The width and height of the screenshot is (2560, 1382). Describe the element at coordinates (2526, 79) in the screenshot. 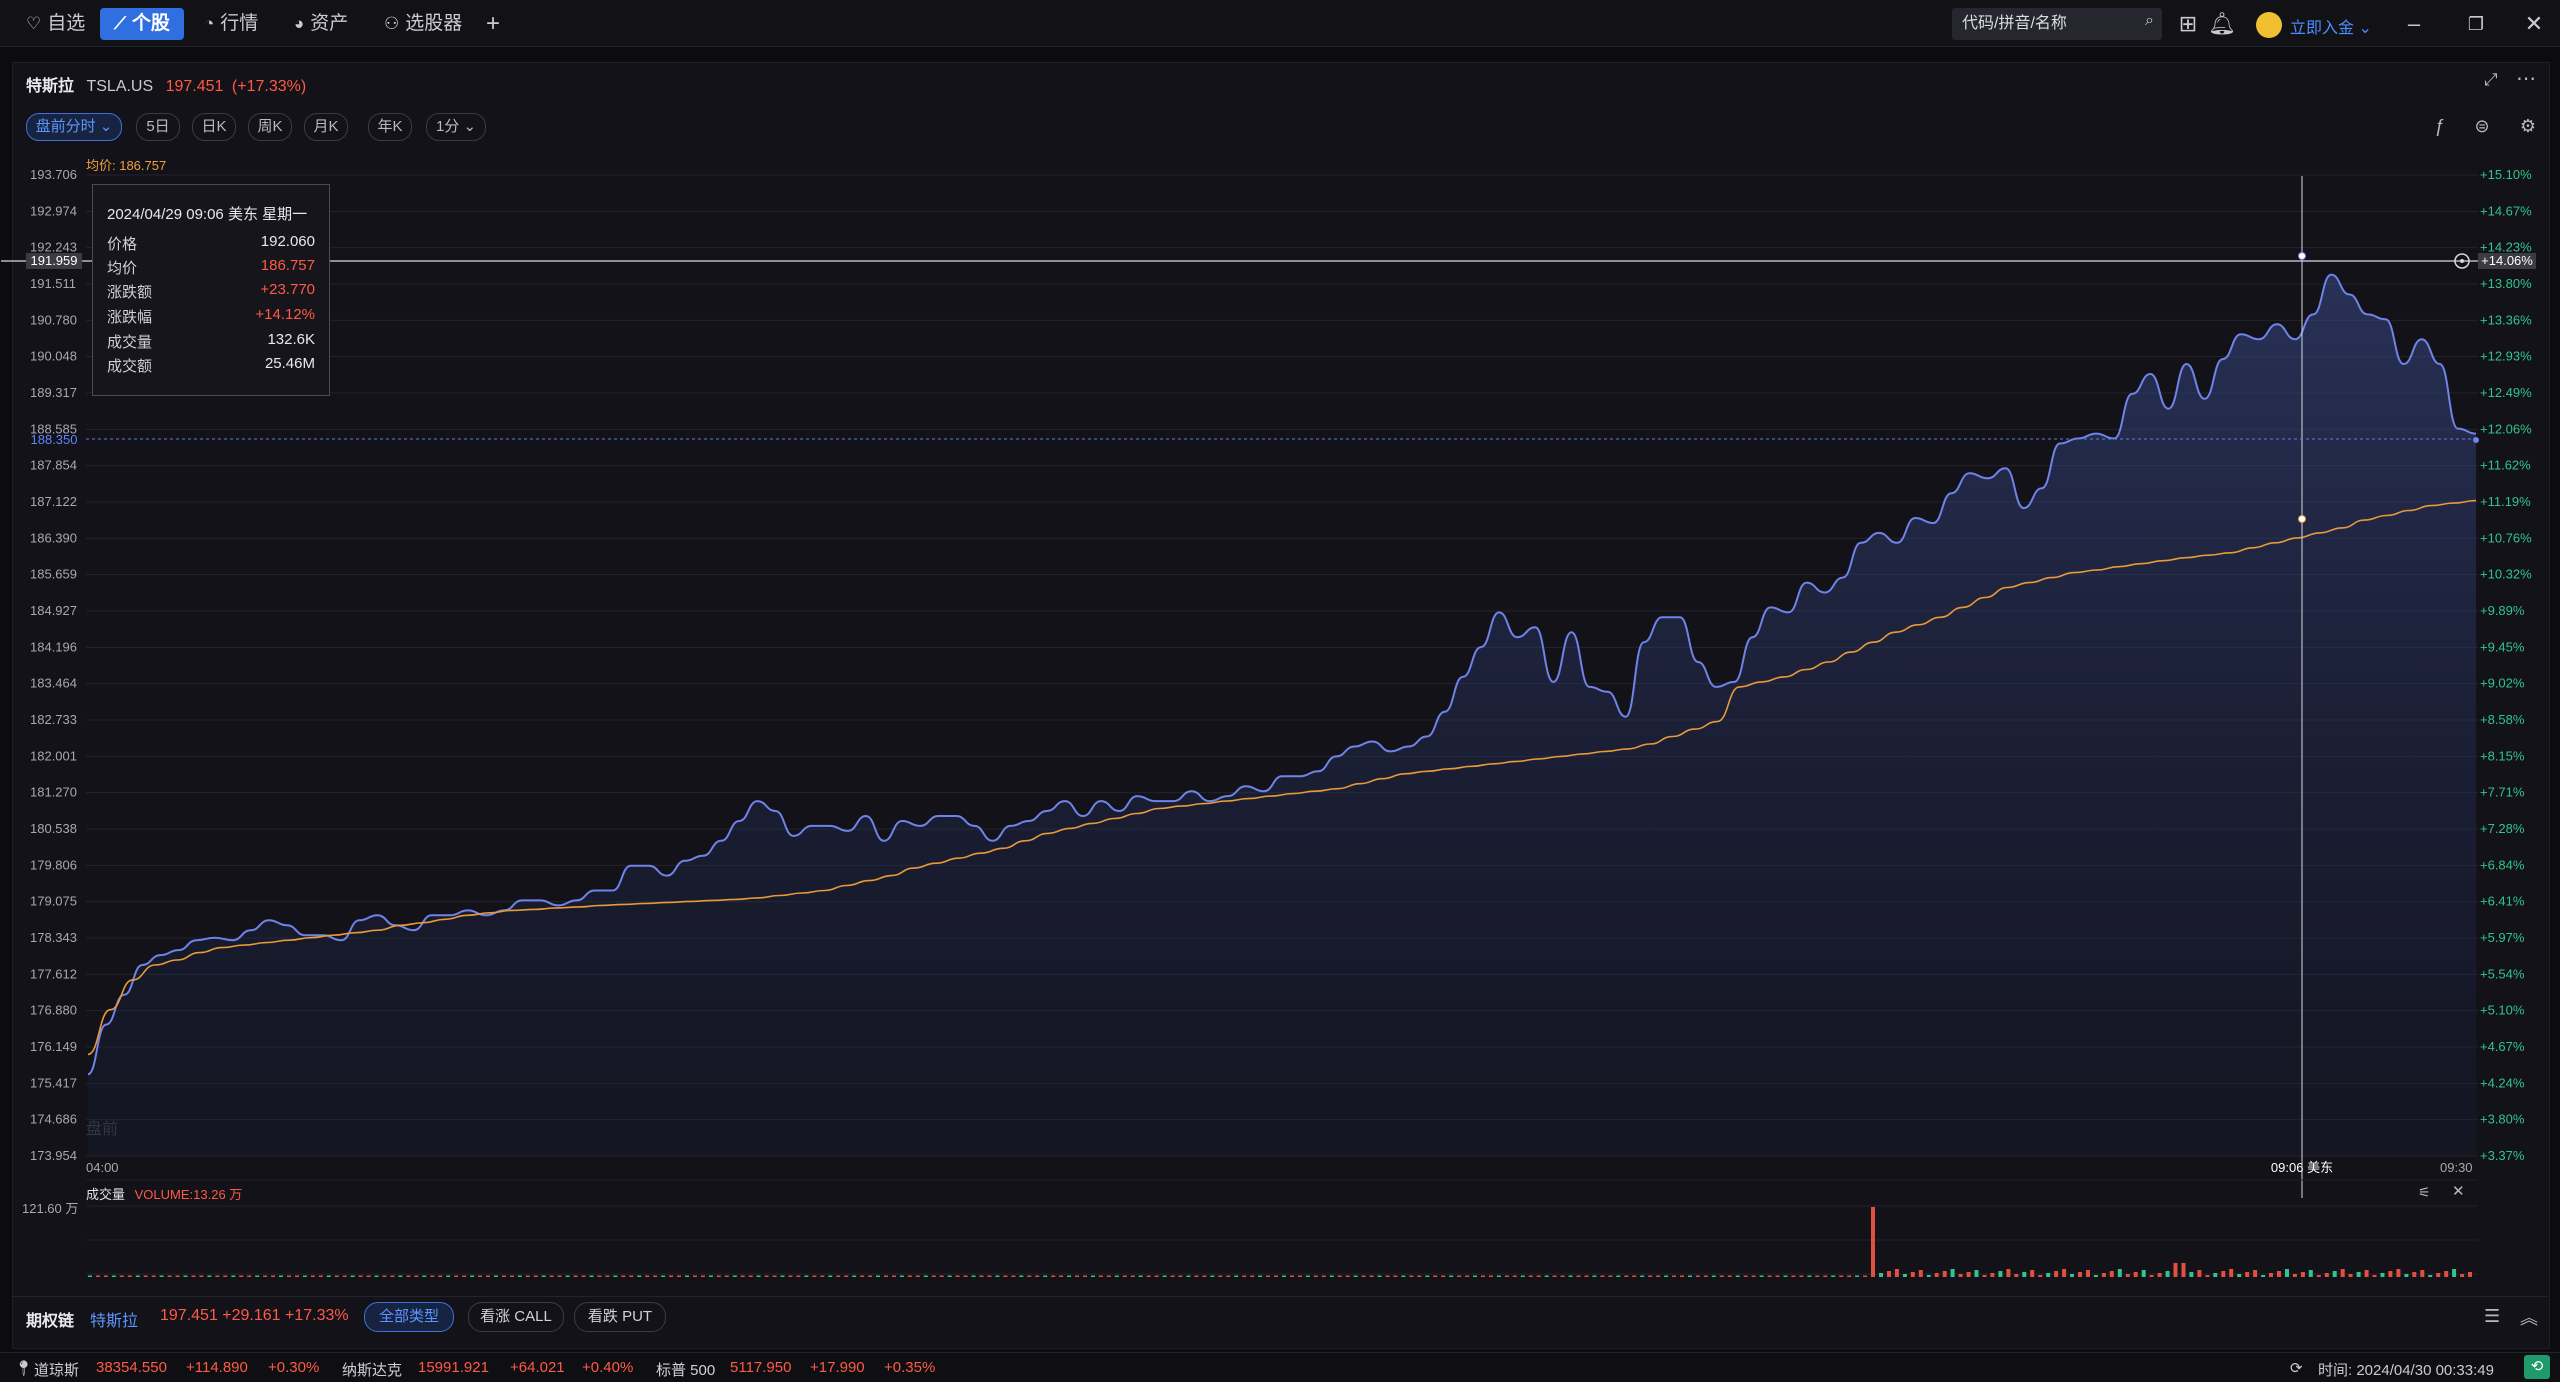

I see `more-icon: ⋯` at that location.